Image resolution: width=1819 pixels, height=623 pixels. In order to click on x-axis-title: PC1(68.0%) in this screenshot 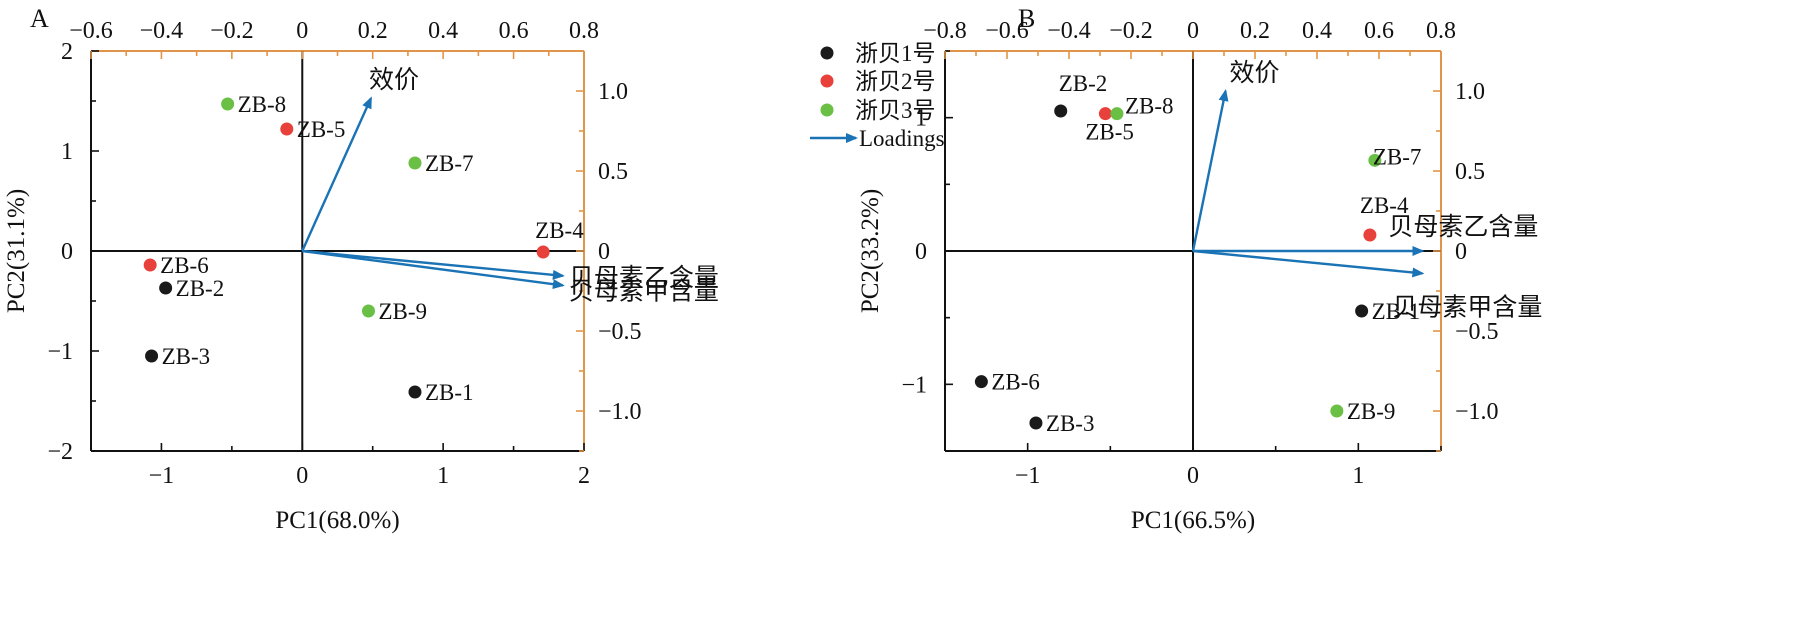, I will do `click(337, 520)`.